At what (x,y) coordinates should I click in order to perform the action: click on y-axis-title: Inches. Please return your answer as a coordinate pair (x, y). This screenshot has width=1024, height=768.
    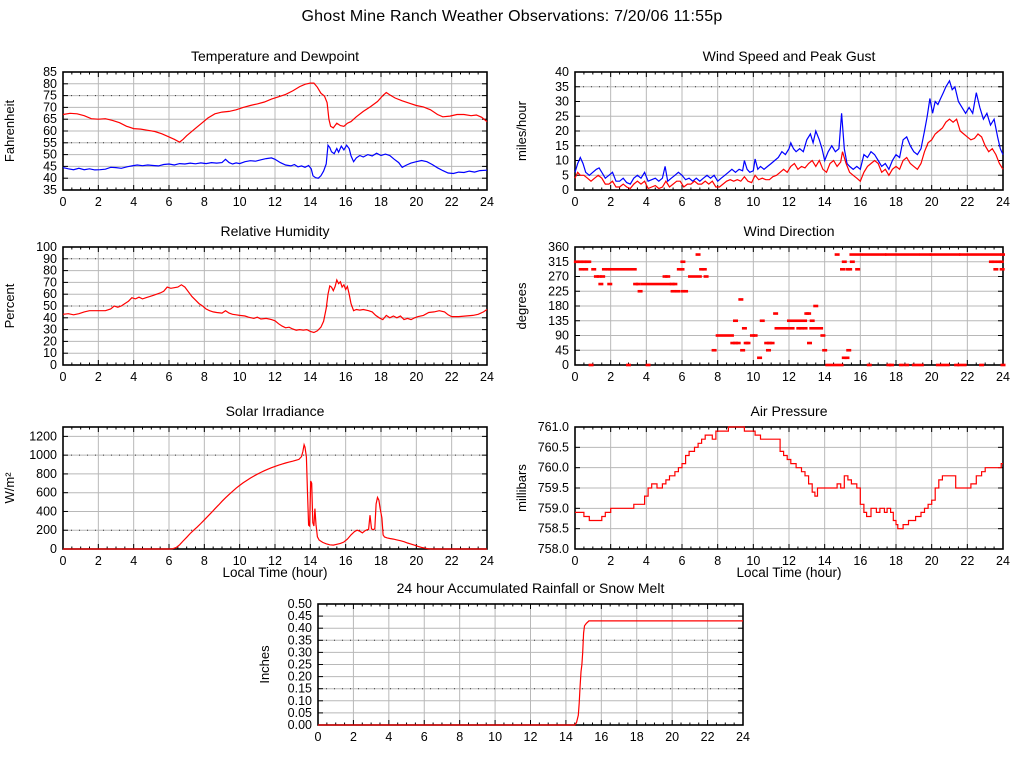
    Looking at the image, I should click on (264, 664).